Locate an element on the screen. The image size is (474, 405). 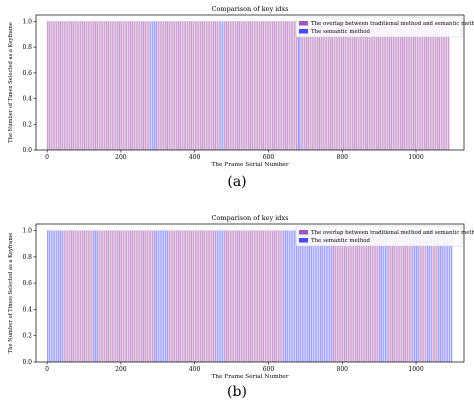
y-tick-label: 0.2 is located at coordinates (27, 124).